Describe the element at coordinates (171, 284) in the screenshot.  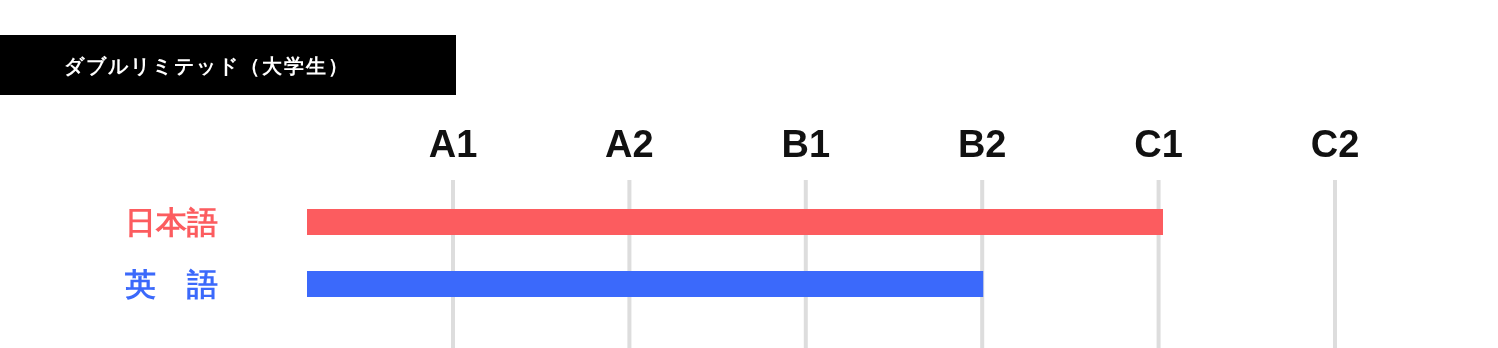
I see `y-tick-label: 英 語` at that location.